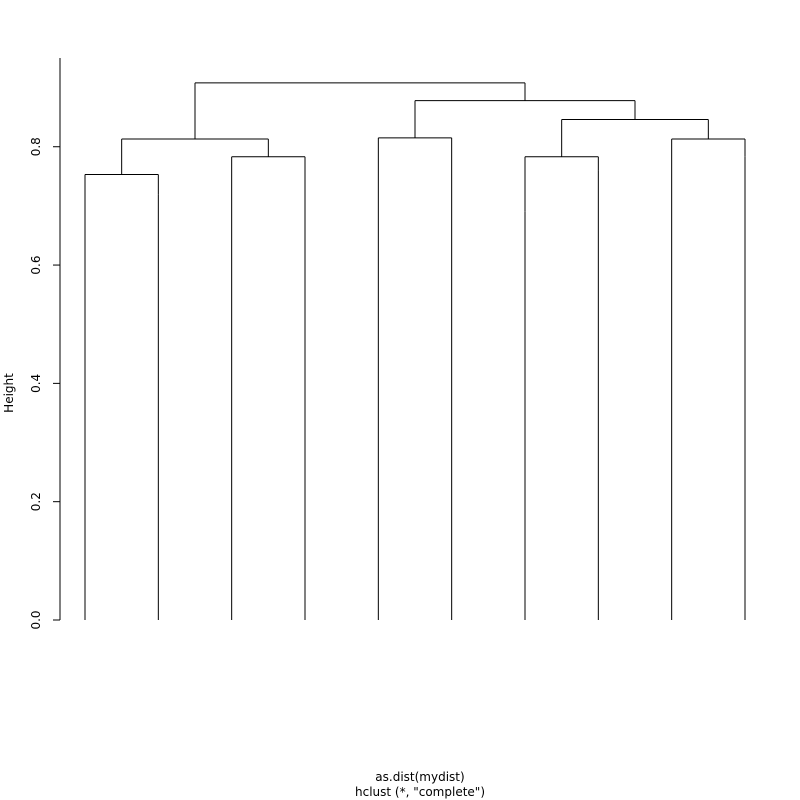 This screenshot has width=800, height=800. What do you see at coordinates (9, 393) in the screenshot?
I see `y-axis-label: Height` at bounding box center [9, 393].